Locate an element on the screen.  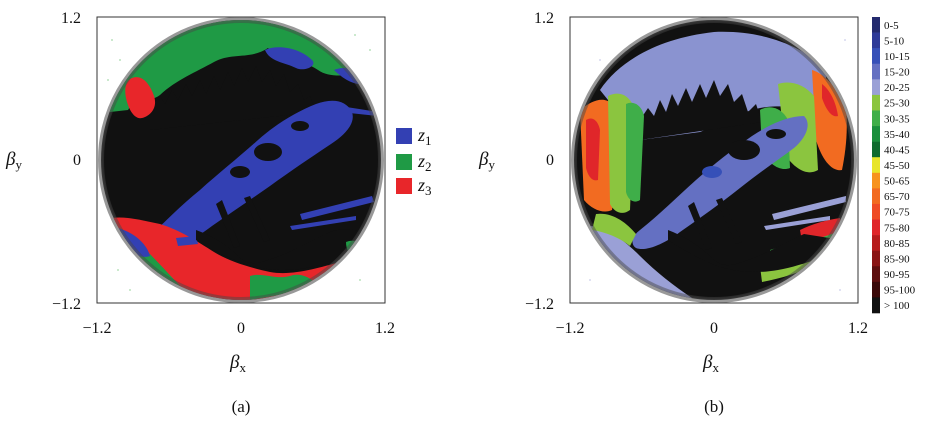
colorbar-label: 30-35 is located at coordinates (897, 119).